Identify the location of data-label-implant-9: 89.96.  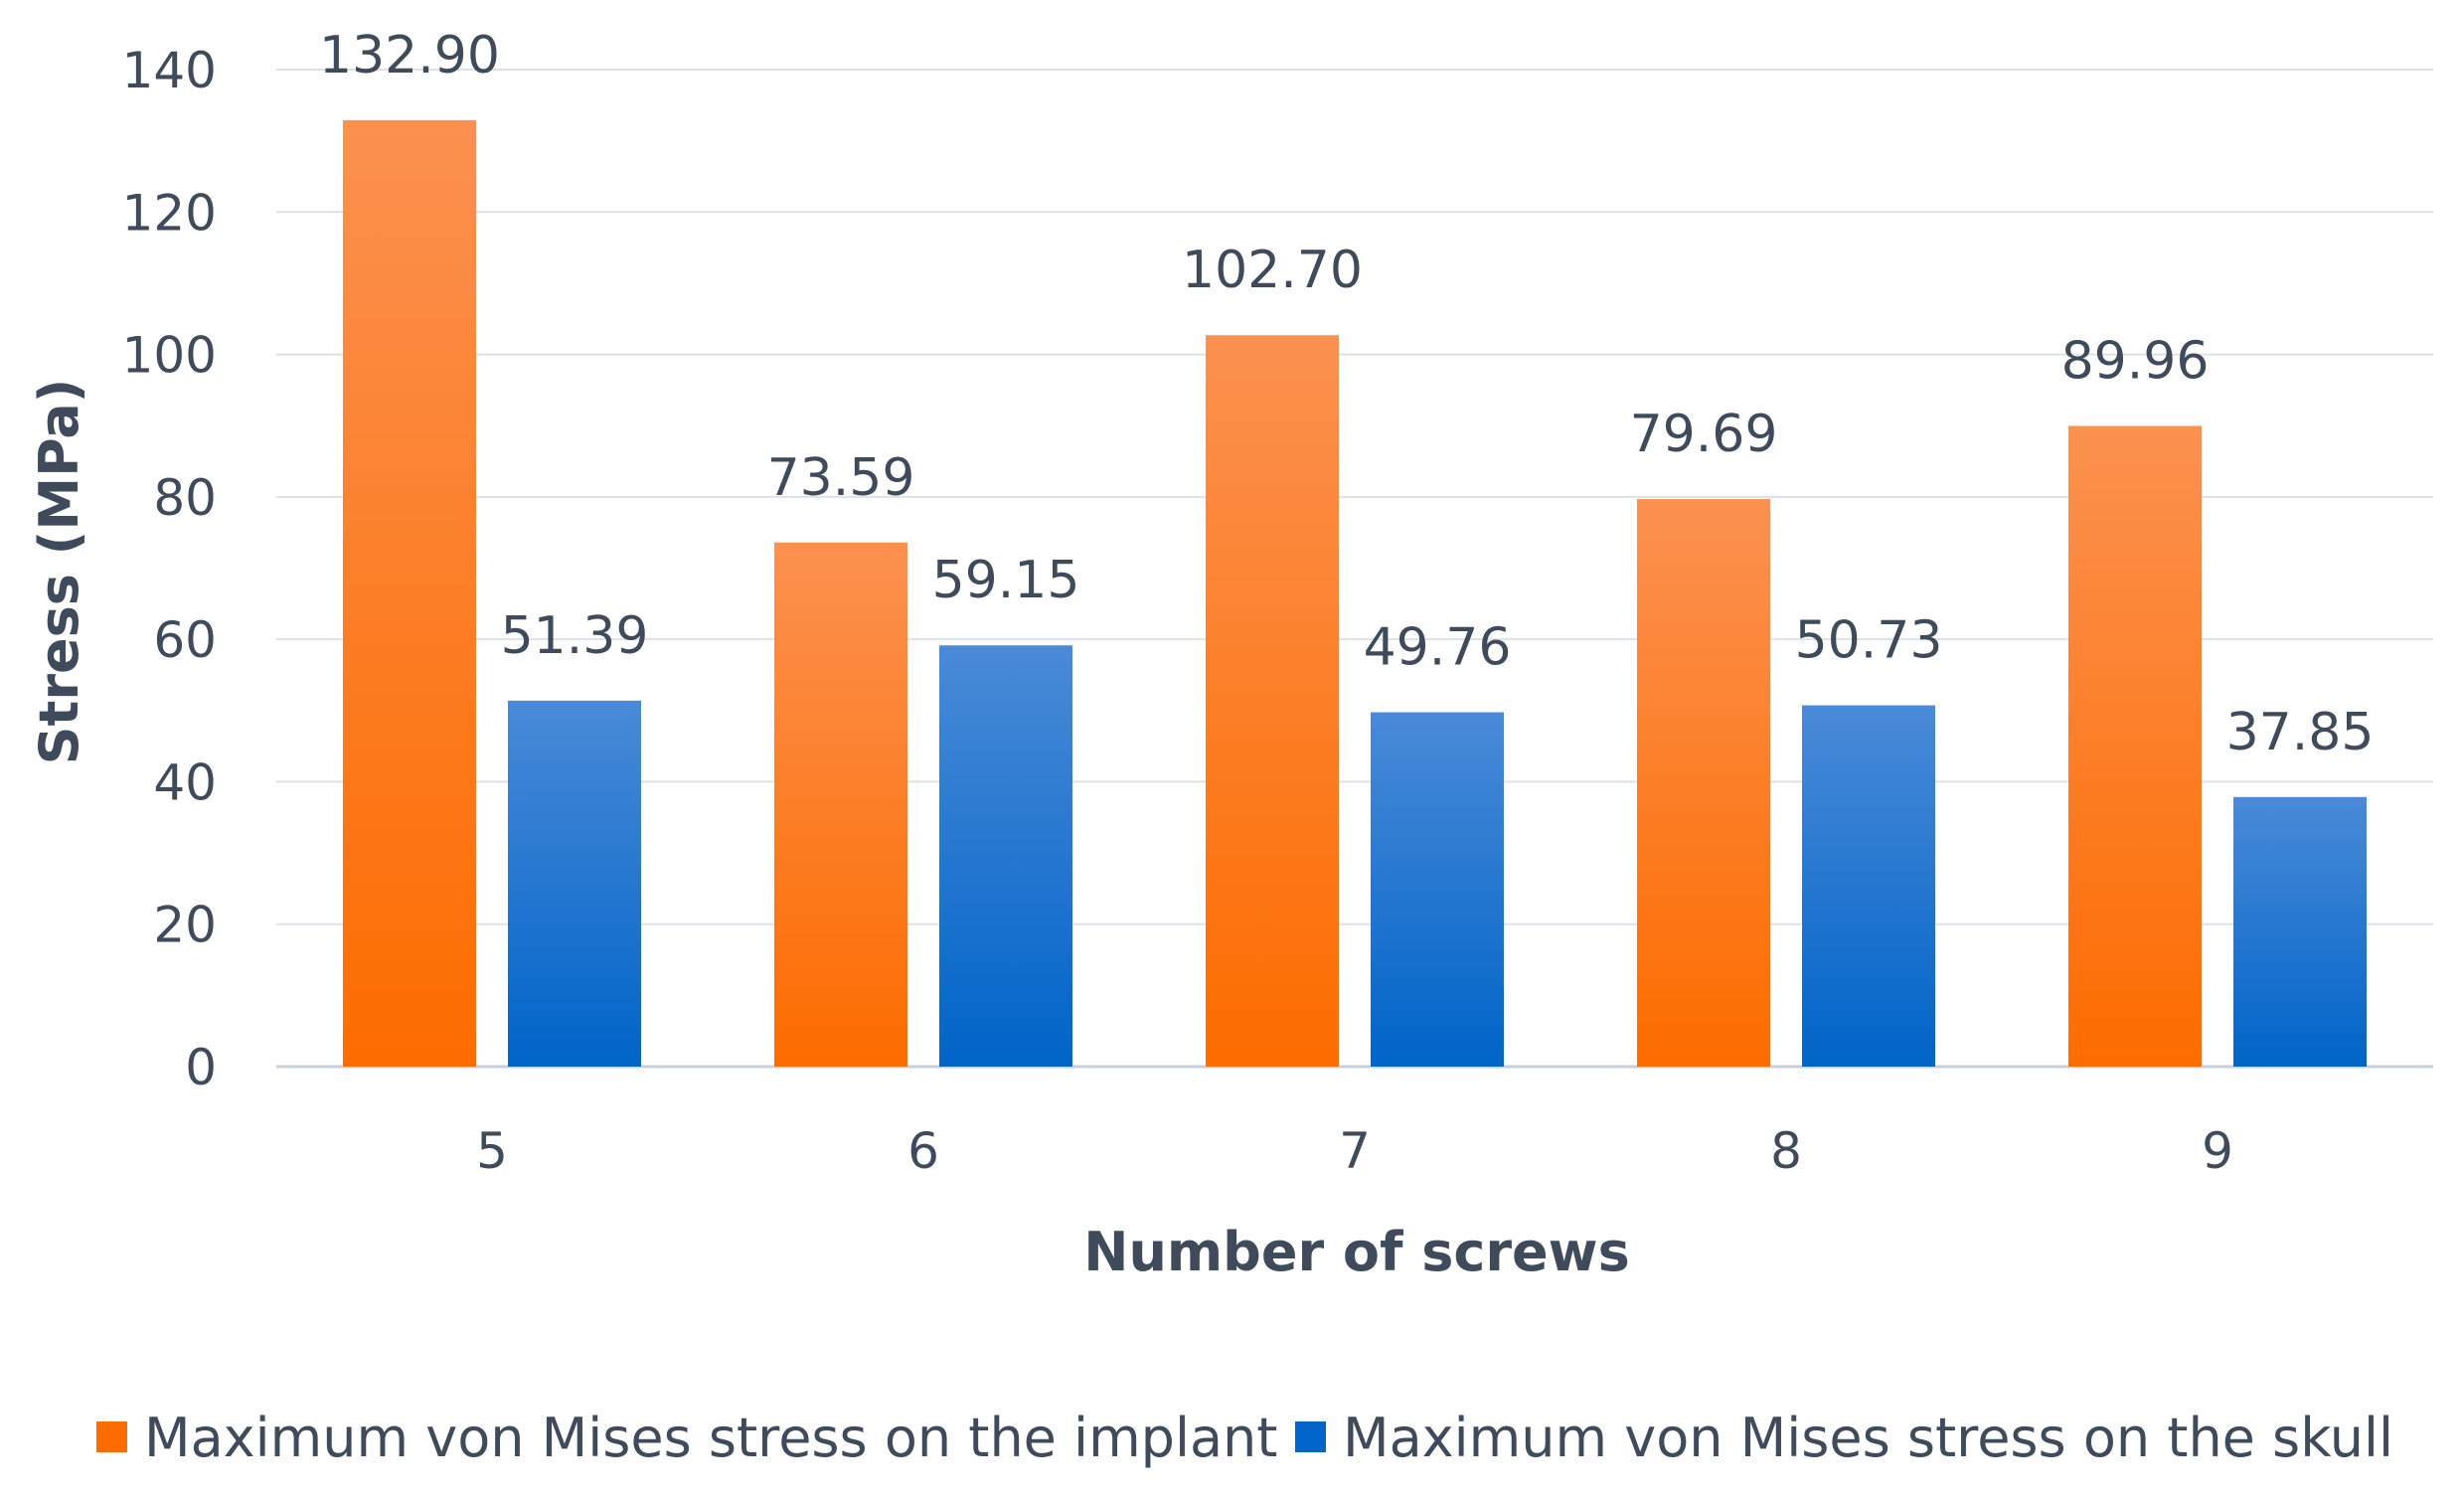
(2136, 362).